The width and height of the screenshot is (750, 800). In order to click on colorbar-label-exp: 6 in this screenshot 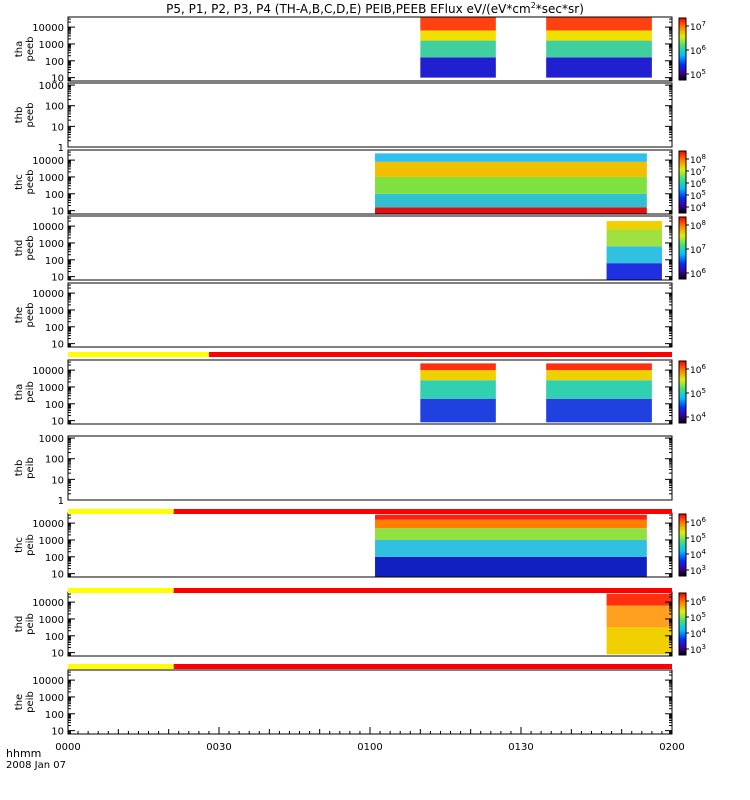, I will do `click(703, 520)`.